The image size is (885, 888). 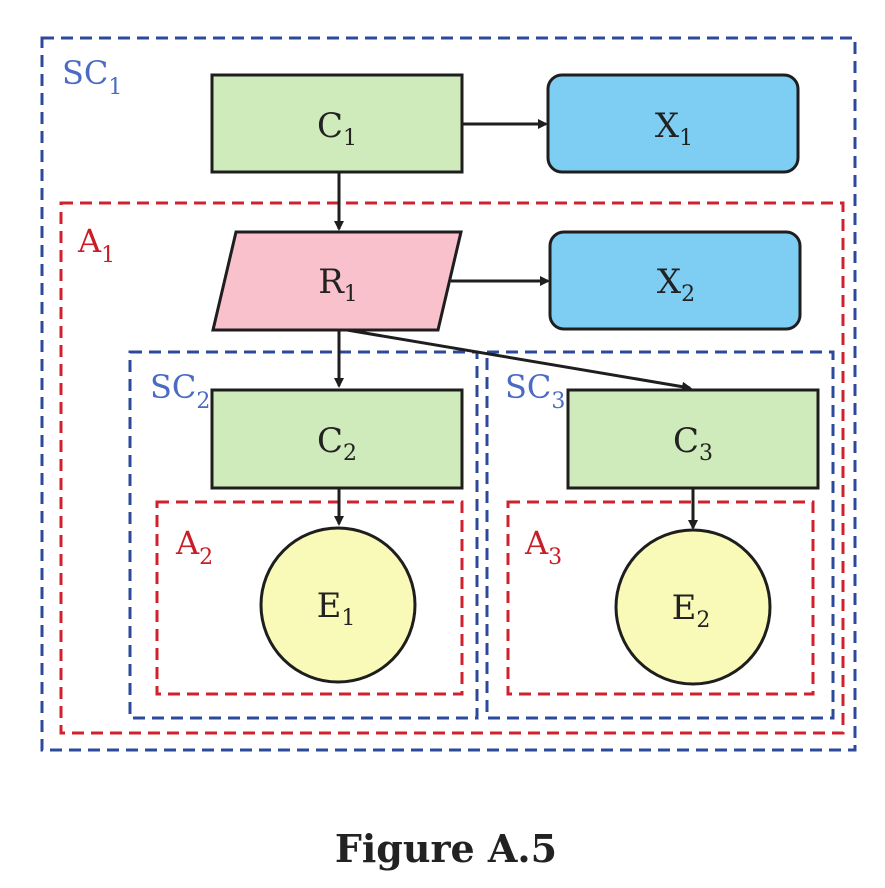 I want to click on node-e2, so click(x=693, y=607).